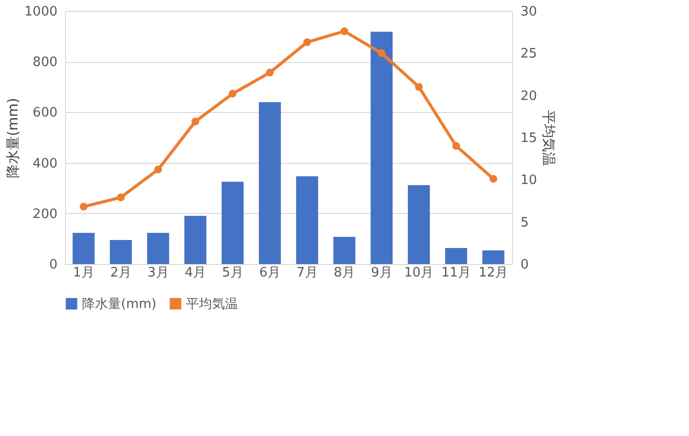 Image resolution: width=689 pixels, height=436 pixels. I want to click on y-tick-label: 800, so click(45, 62).